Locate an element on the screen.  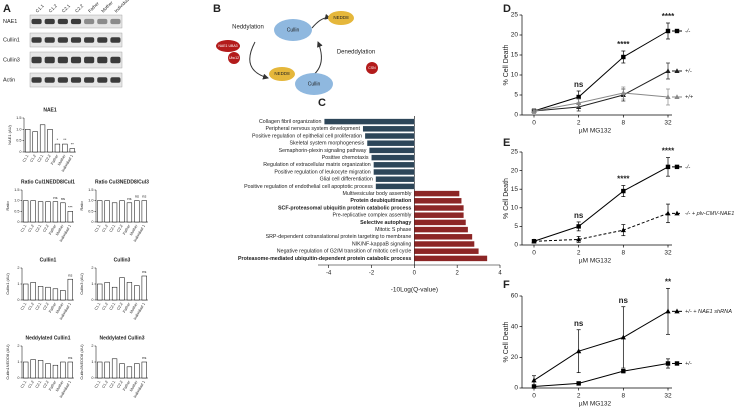
arrow is located at coordinates (321, 21).